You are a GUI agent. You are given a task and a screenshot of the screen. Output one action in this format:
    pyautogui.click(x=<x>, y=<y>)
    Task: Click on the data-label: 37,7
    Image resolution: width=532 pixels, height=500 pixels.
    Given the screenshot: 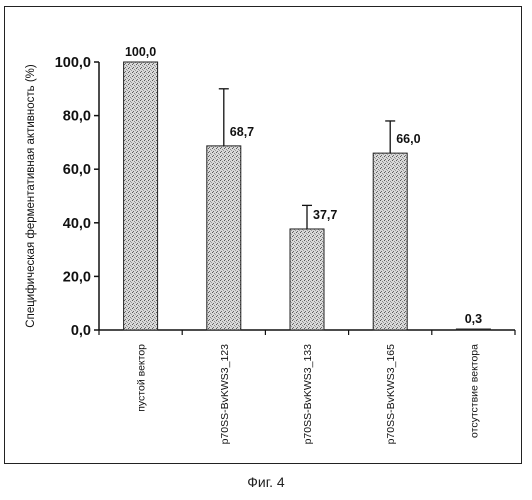 What is the action you would take?
    pyautogui.click(x=325, y=215)
    